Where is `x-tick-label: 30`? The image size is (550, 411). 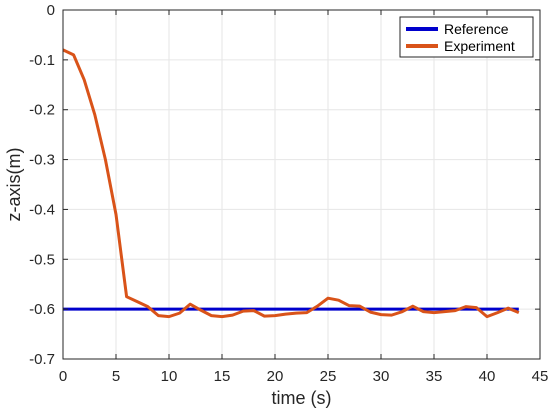 x-tick-label: 30 is located at coordinates (381, 376).